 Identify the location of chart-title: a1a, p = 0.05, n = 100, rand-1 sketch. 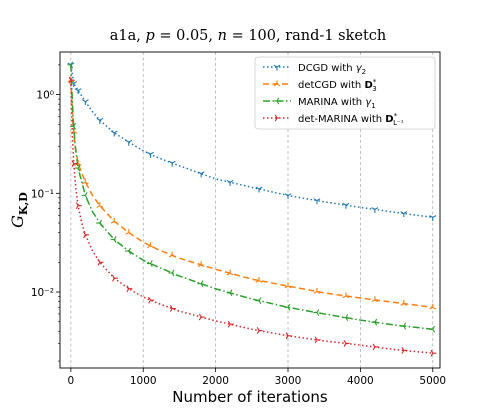
(248, 36).